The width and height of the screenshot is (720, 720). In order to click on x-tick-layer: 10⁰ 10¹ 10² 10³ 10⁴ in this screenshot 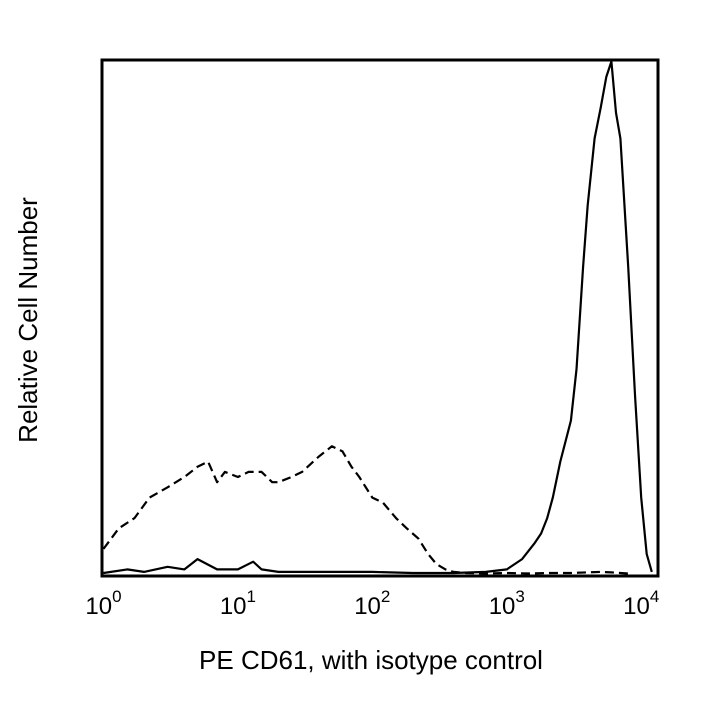, I will do `click(372, 603)`.